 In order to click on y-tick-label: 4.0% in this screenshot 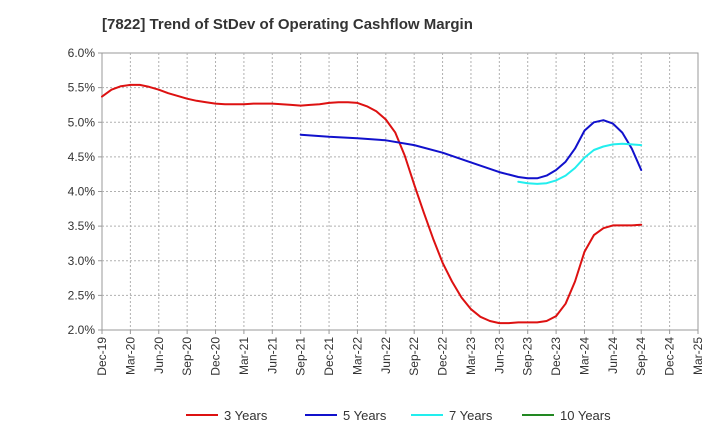, I will do `click(82, 192)`.